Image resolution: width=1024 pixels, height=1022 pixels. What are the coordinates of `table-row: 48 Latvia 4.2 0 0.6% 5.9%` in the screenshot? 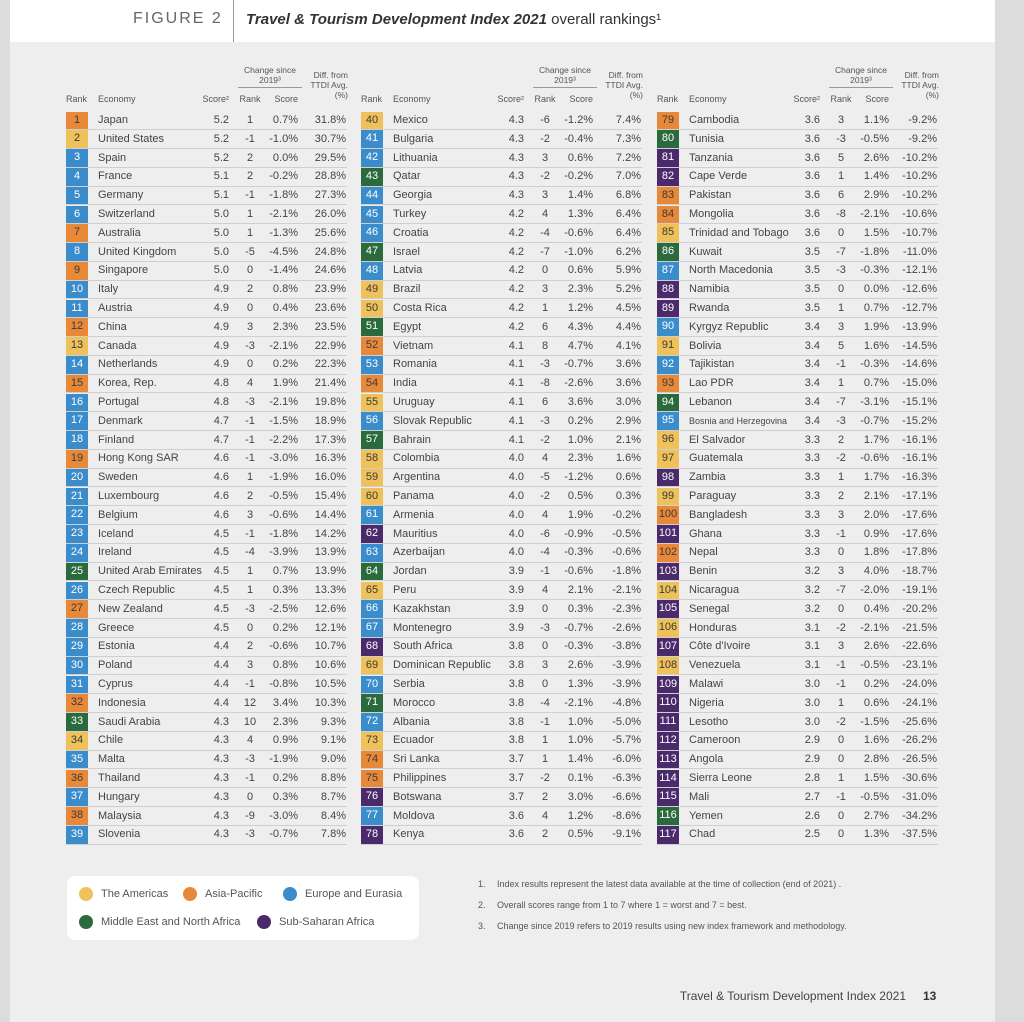 It's located at (501, 271).